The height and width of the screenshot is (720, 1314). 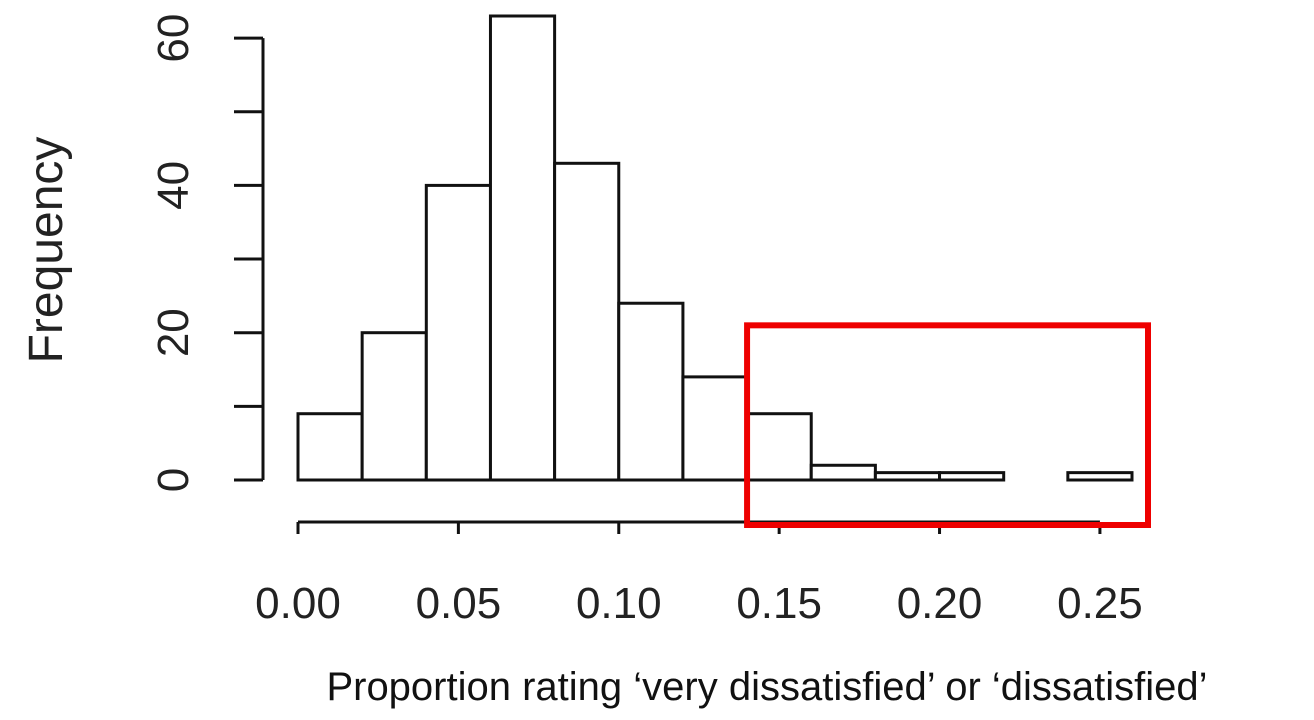 What do you see at coordinates (298, 603) in the screenshot?
I see `x-tick-label: 0.00` at bounding box center [298, 603].